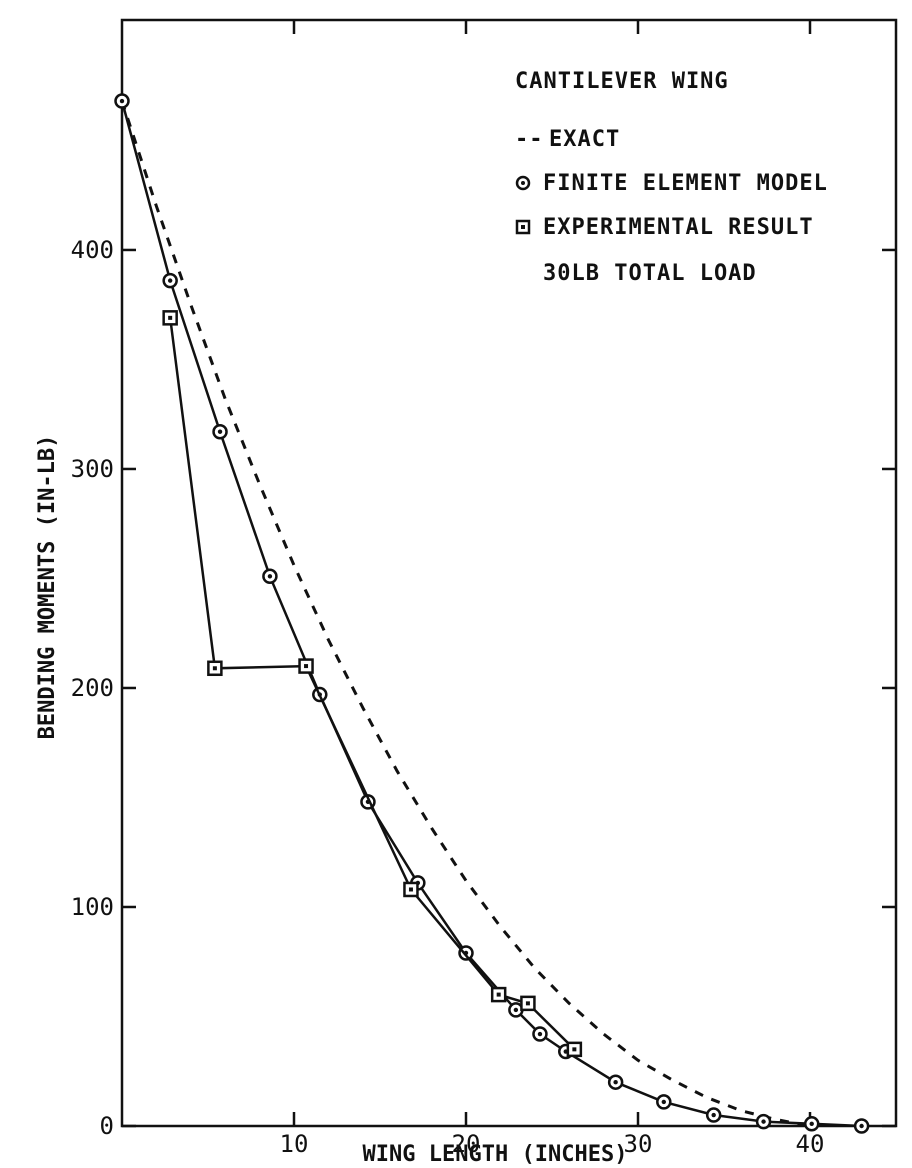 This screenshot has height=1168, width=912. What do you see at coordinates (466, 1144) in the screenshot?
I see `x-tick-label: 20` at bounding box center [466, 1144].